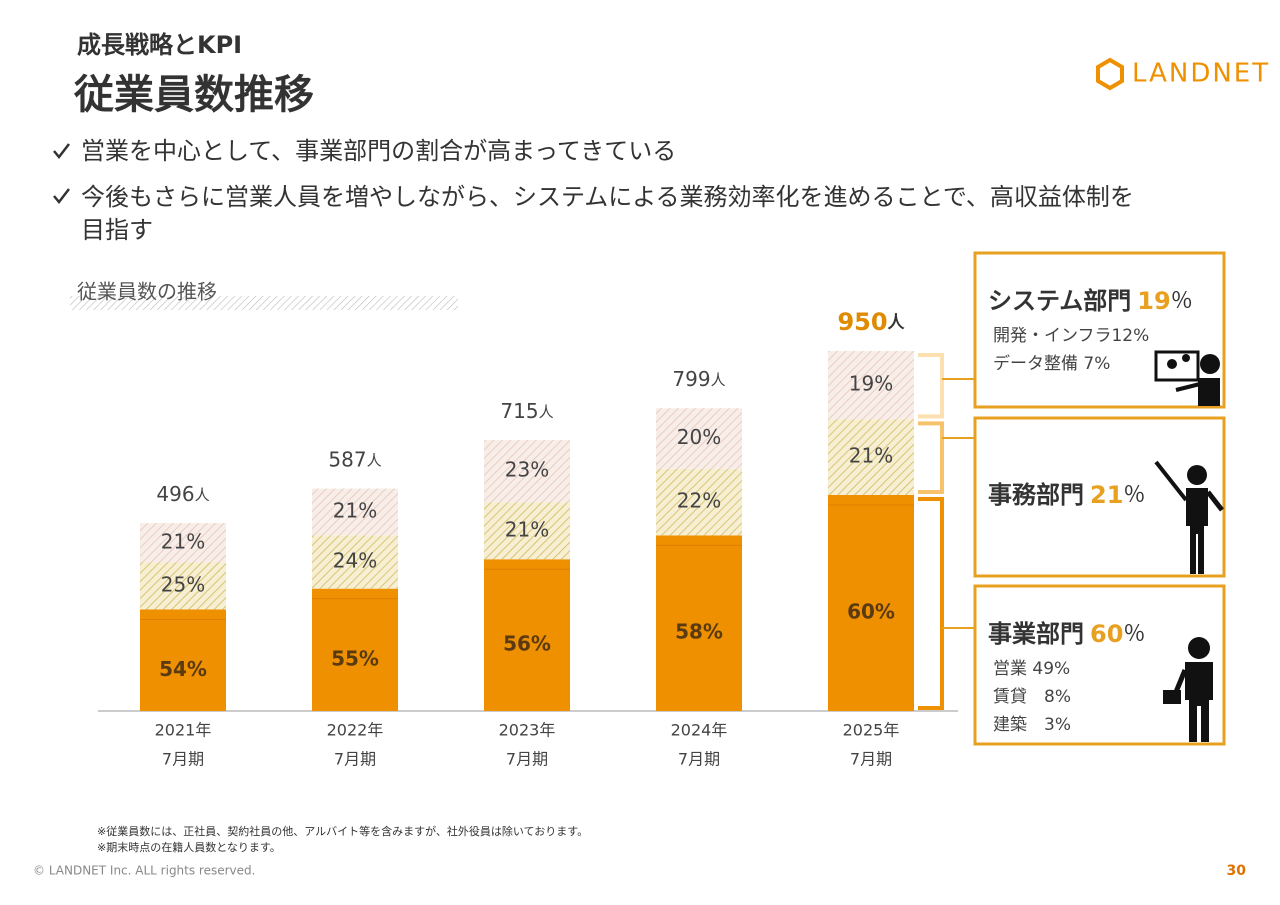  What do you see at coordinates (1237, 871) in the screenshot?
I see `page-number: 30` at bounding box center [1237, 871].